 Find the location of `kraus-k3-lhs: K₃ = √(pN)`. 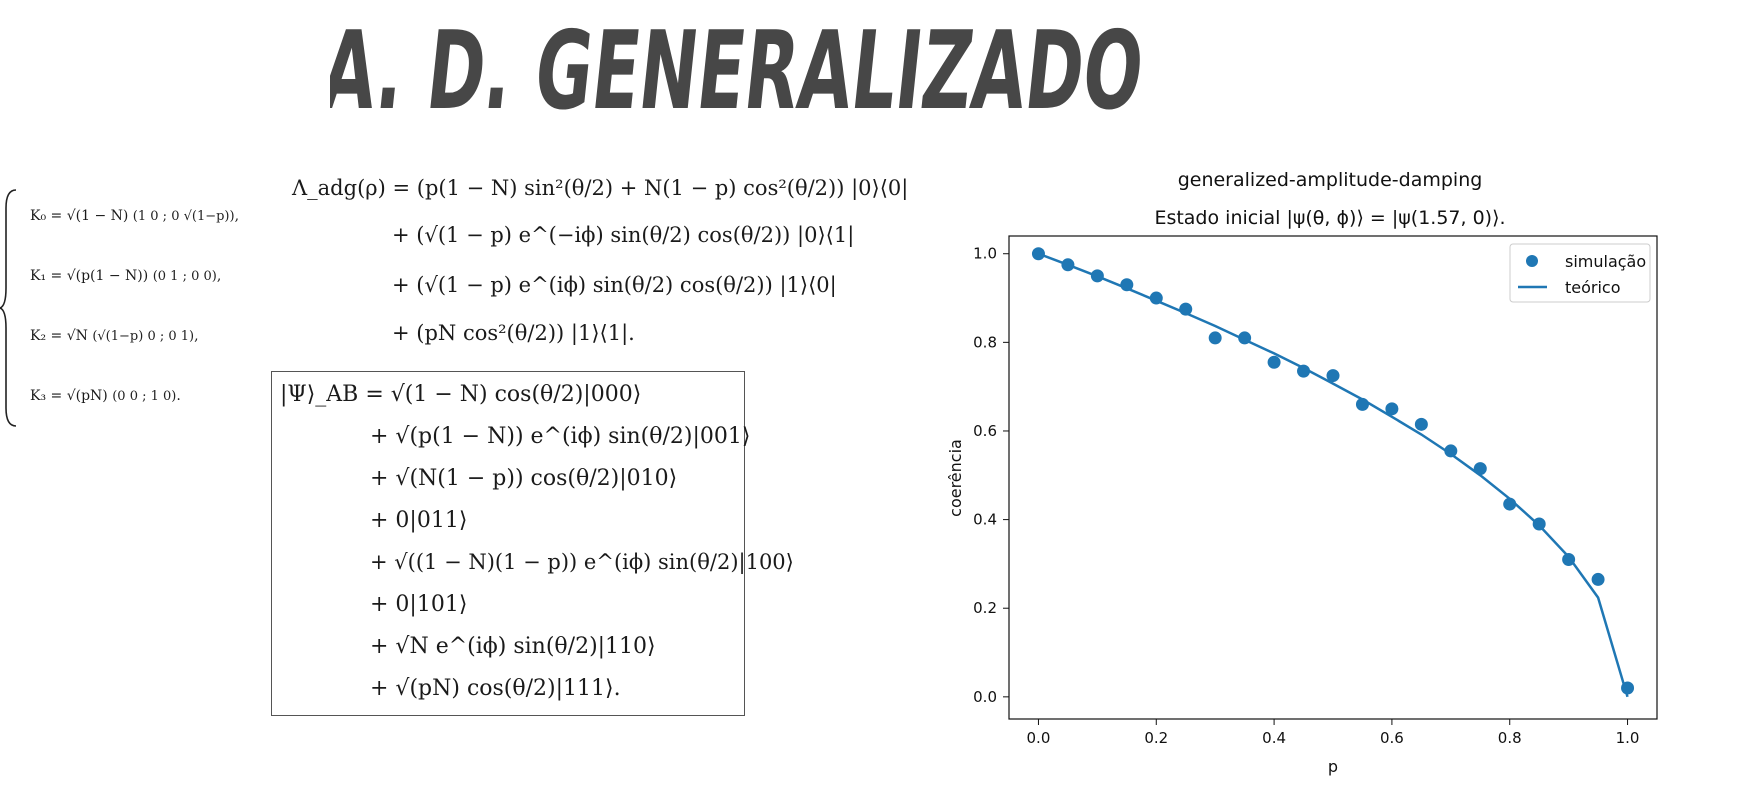

kraus-k3-lhs: K₃ = √(pN) is located at coordinates (69, 396).